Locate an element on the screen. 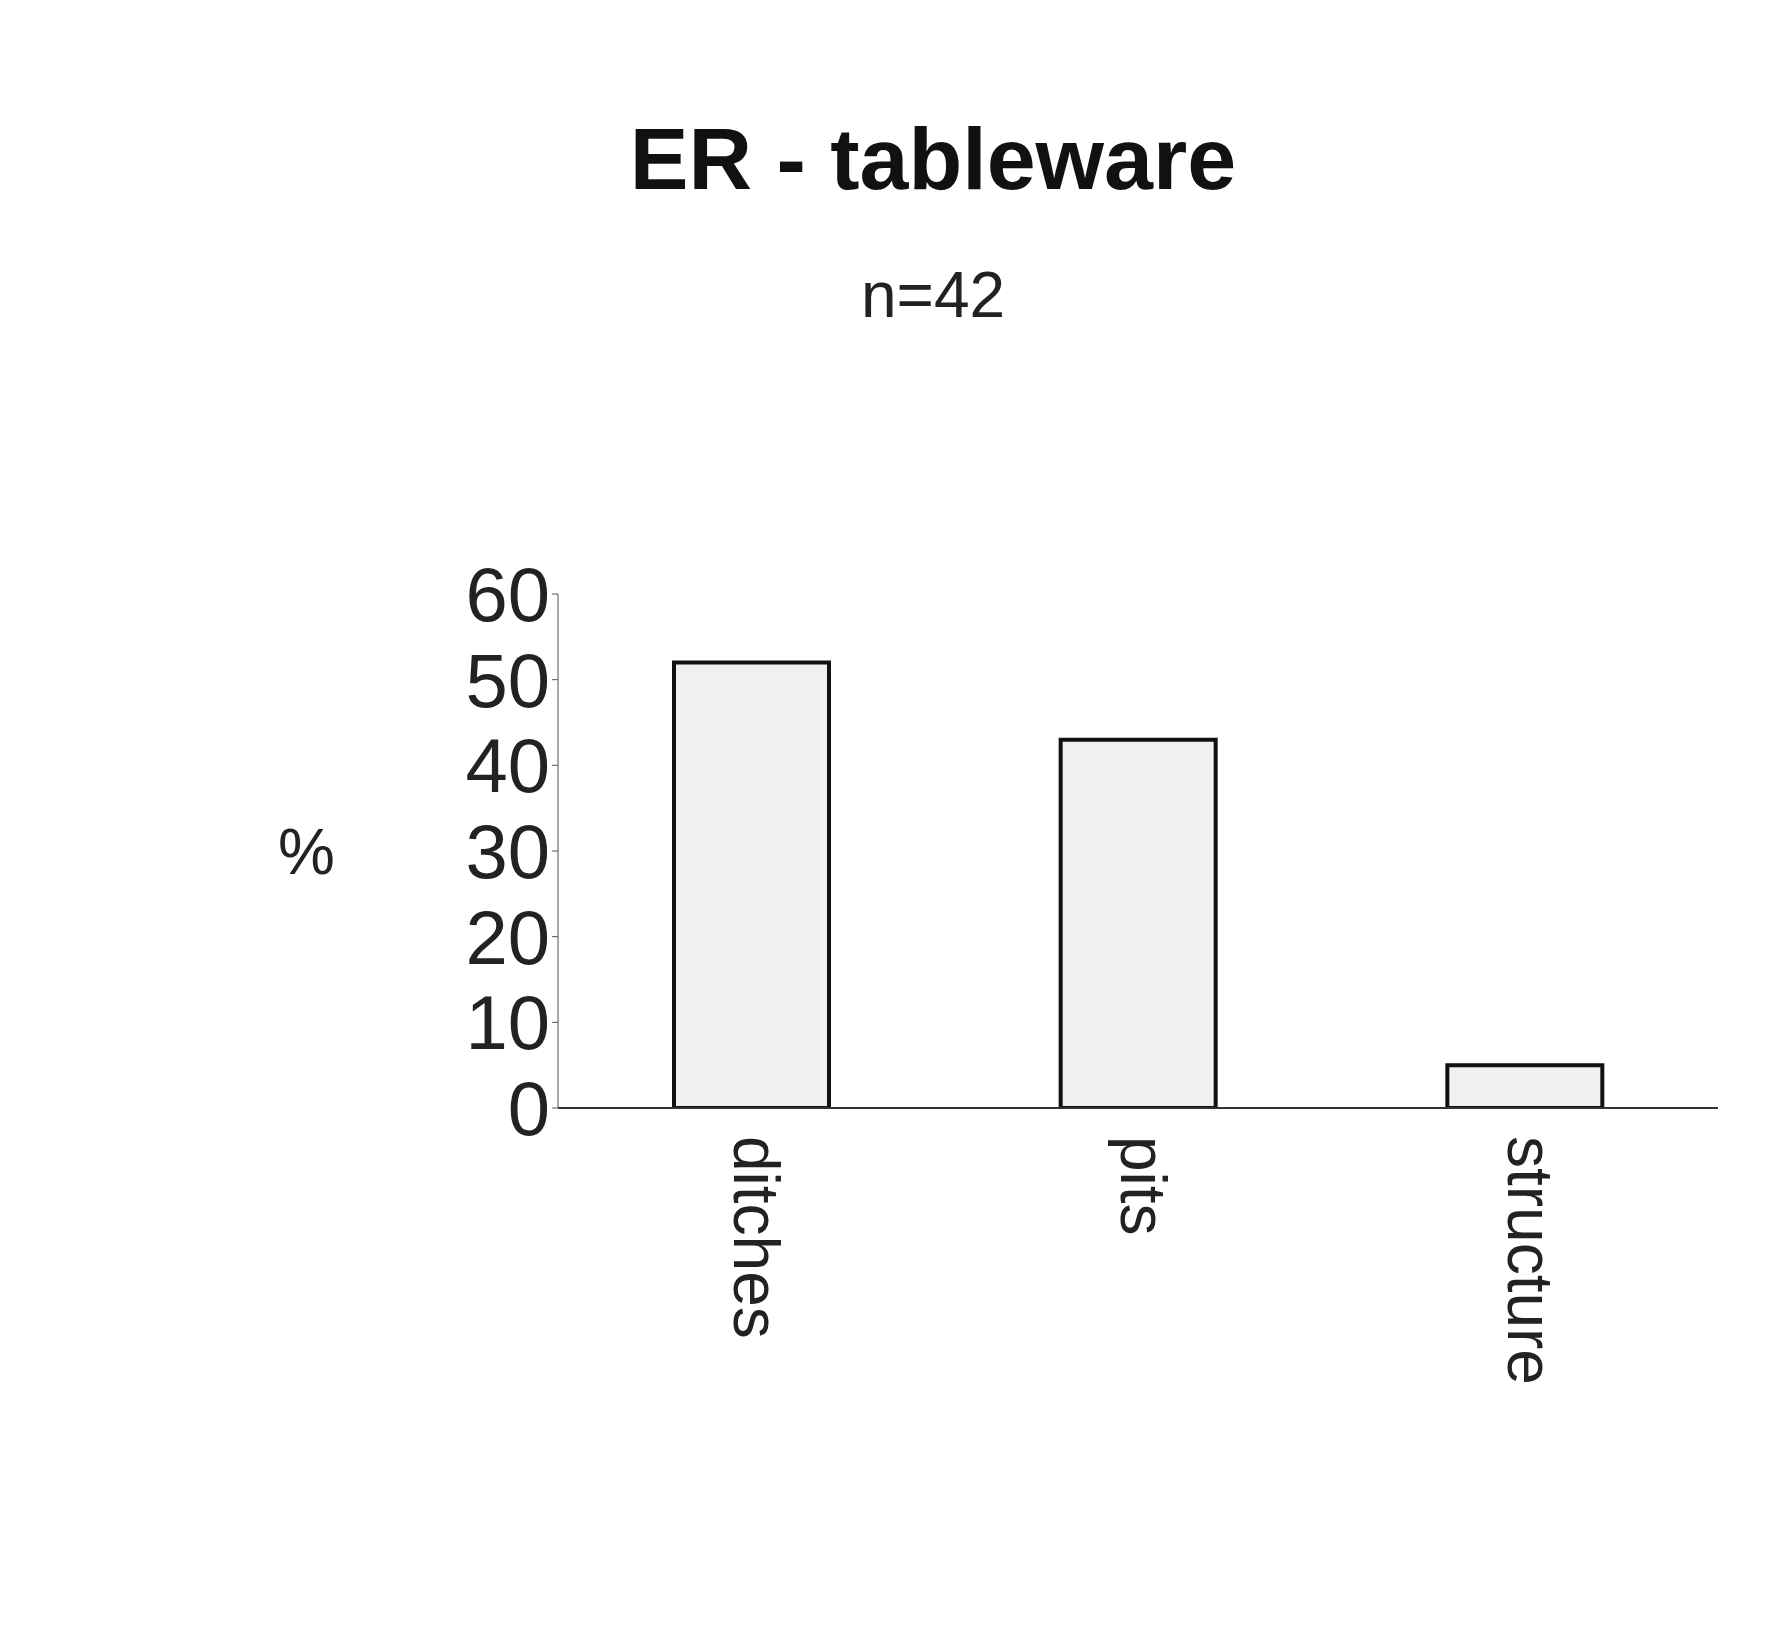 The image size is (1777, 1632). x-tick-label: structure is located at coordinates (1529, 1260).